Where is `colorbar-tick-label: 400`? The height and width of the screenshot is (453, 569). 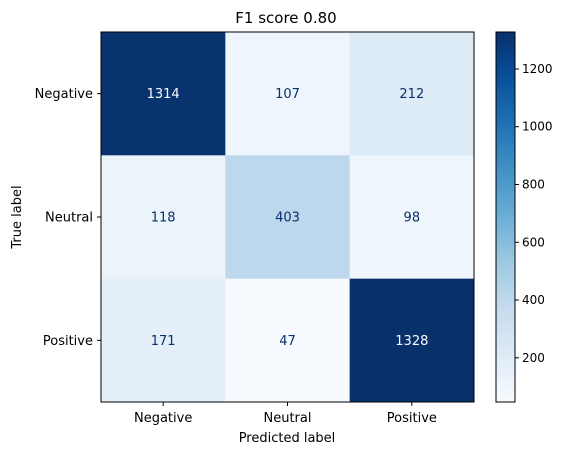 colorbar-tick-label: 400 is located at coordinates (533, 300).